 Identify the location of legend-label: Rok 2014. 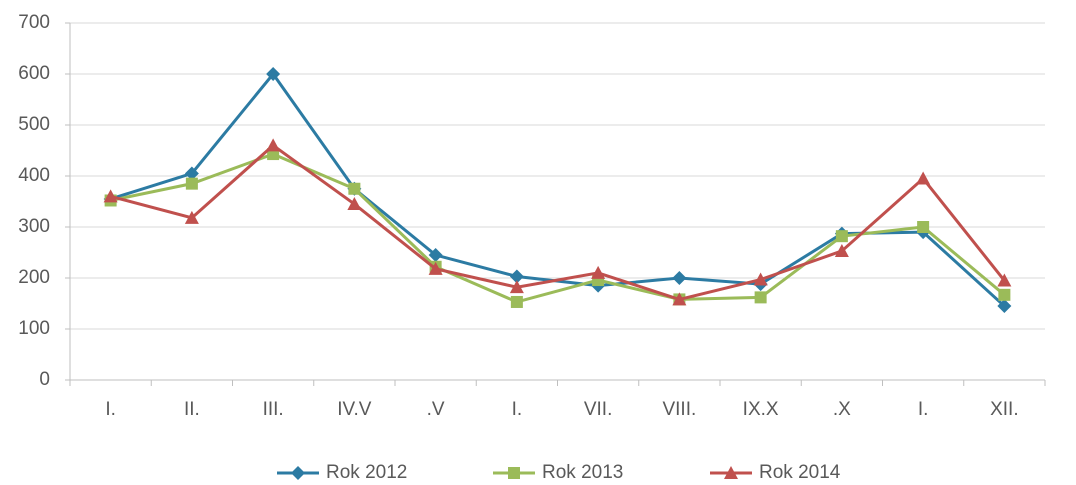
(800, 472).